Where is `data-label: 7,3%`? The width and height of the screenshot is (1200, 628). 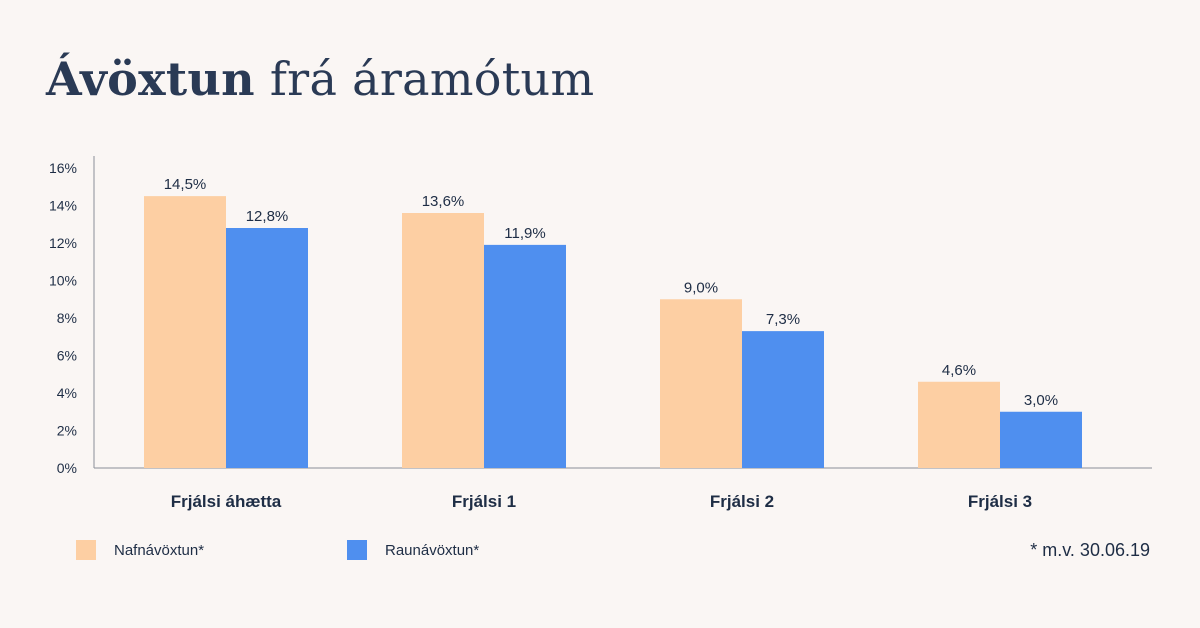
data-label: 7,3% is located at coordinates (783, 319).